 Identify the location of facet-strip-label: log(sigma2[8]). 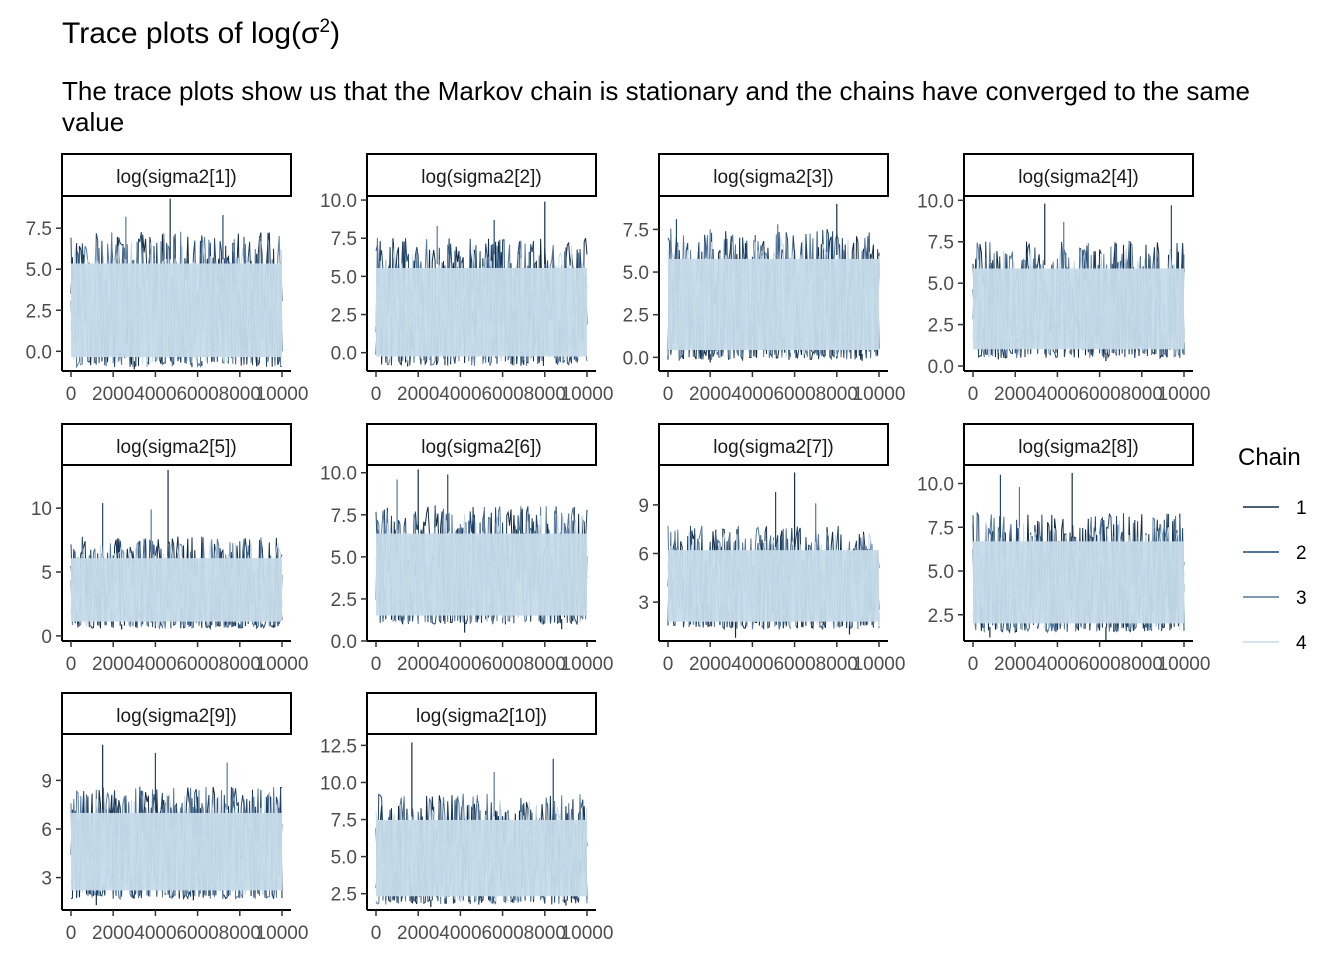
(1078, 447).